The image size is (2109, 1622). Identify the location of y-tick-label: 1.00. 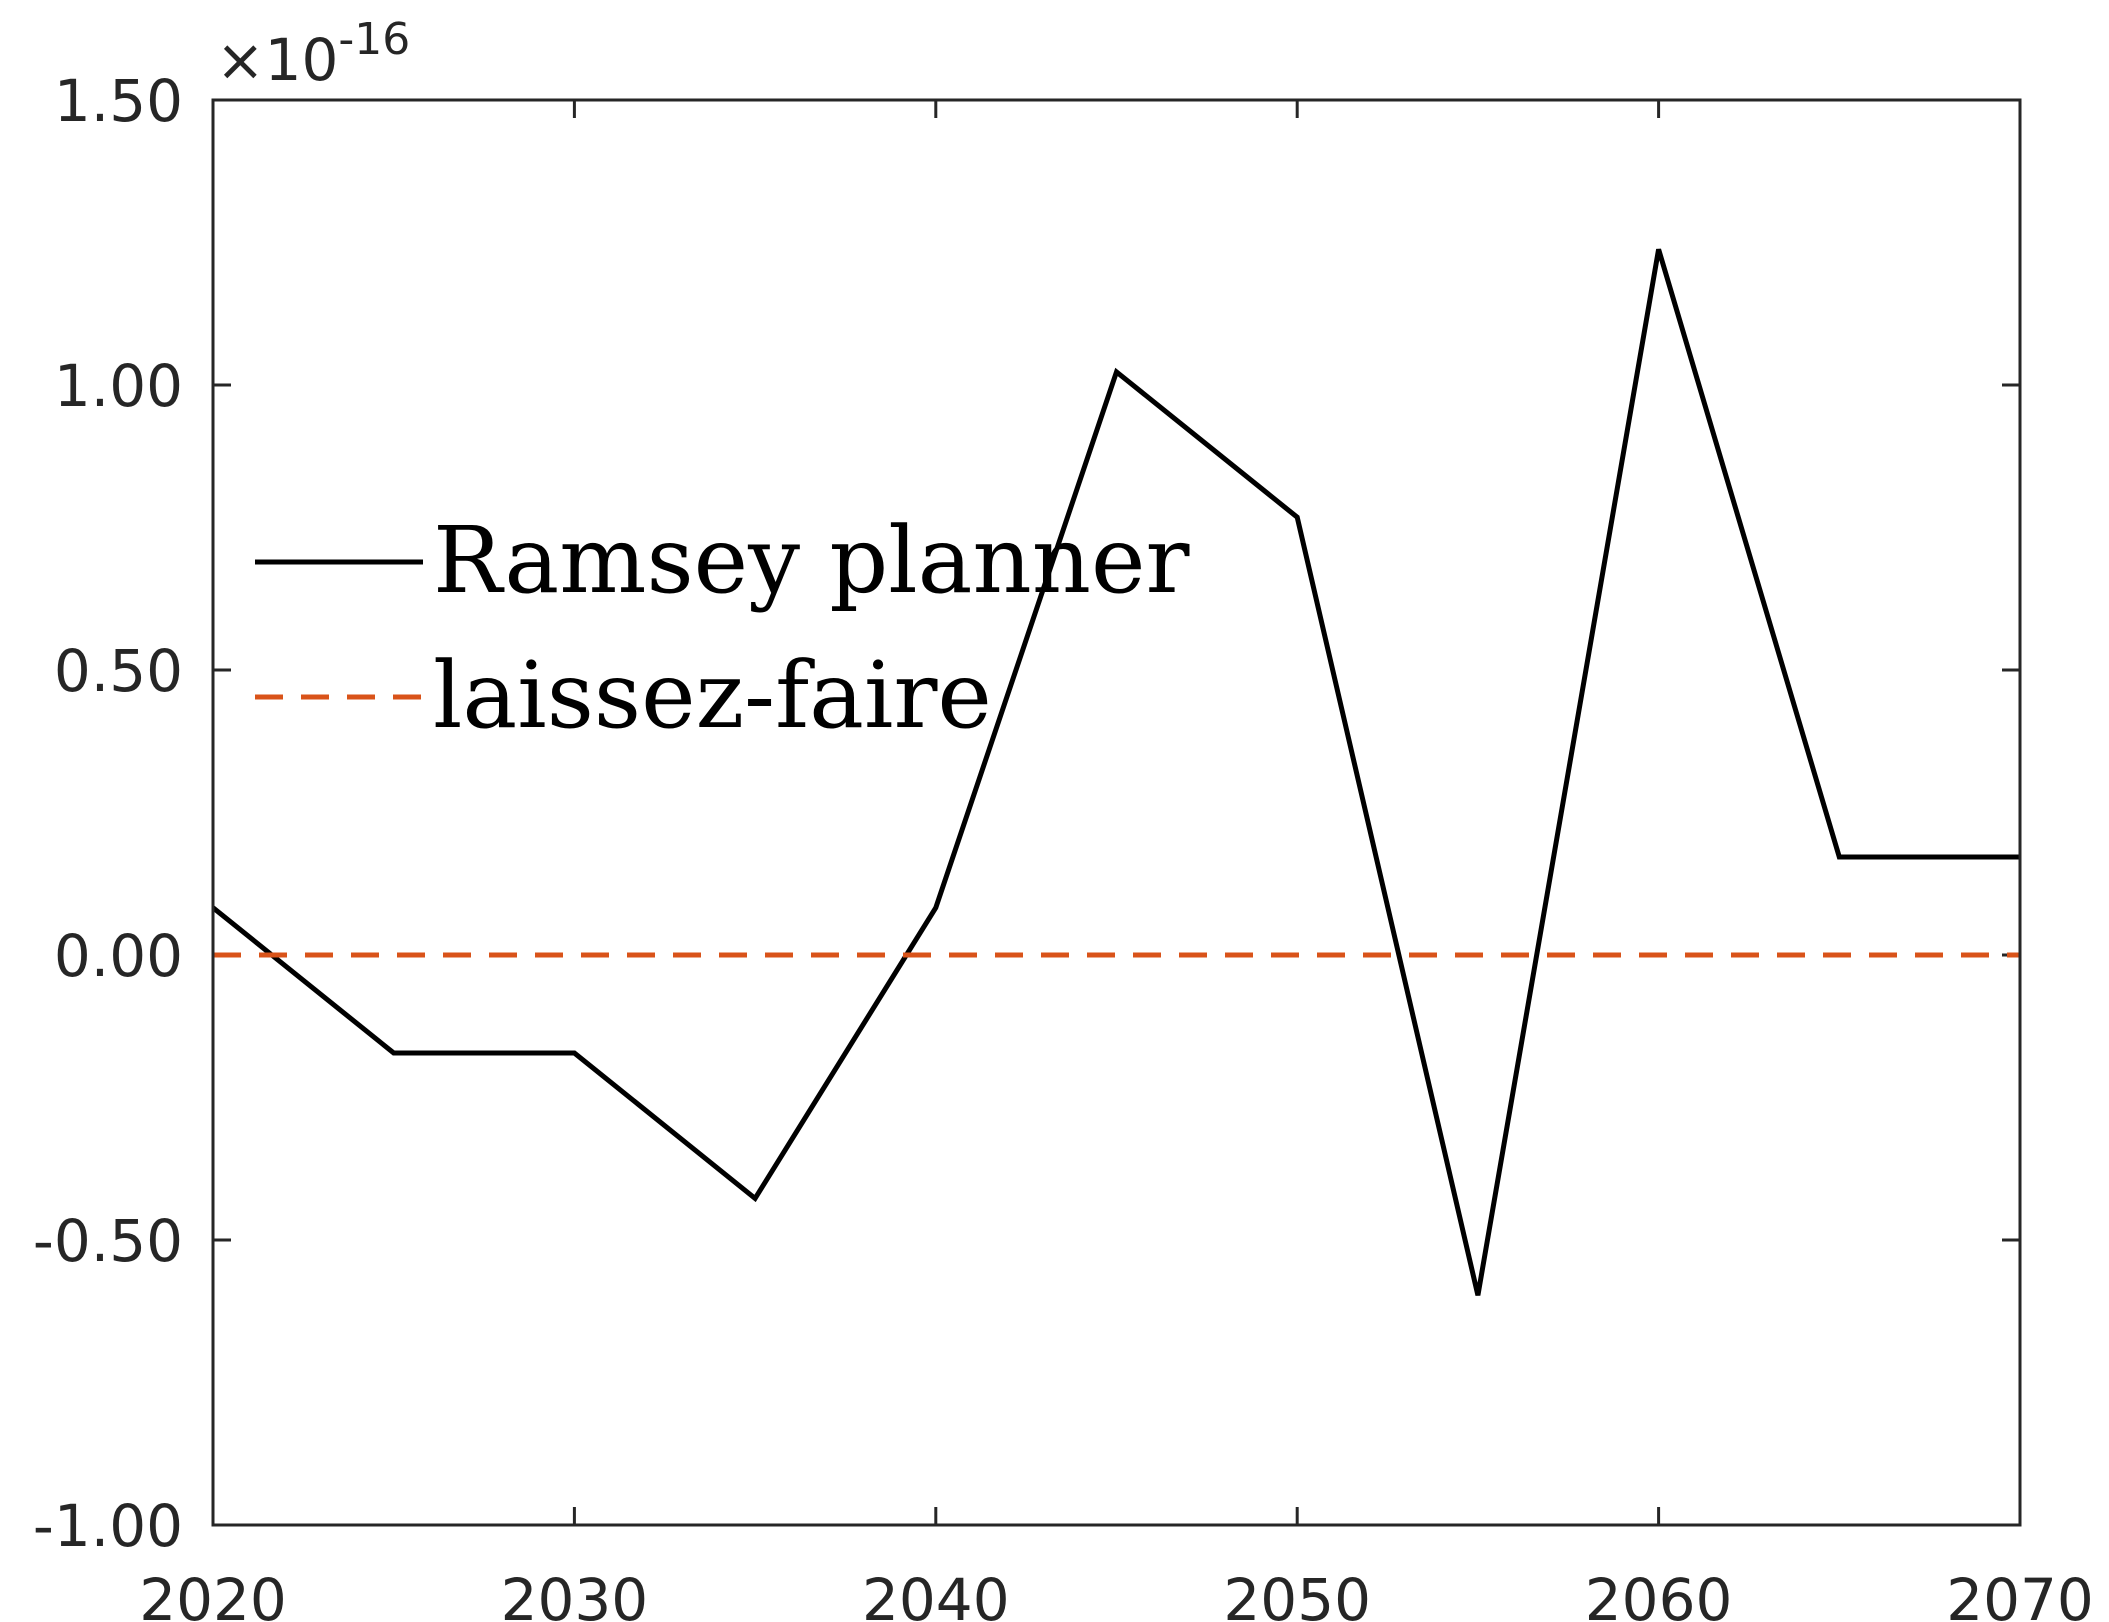
(118, 386).